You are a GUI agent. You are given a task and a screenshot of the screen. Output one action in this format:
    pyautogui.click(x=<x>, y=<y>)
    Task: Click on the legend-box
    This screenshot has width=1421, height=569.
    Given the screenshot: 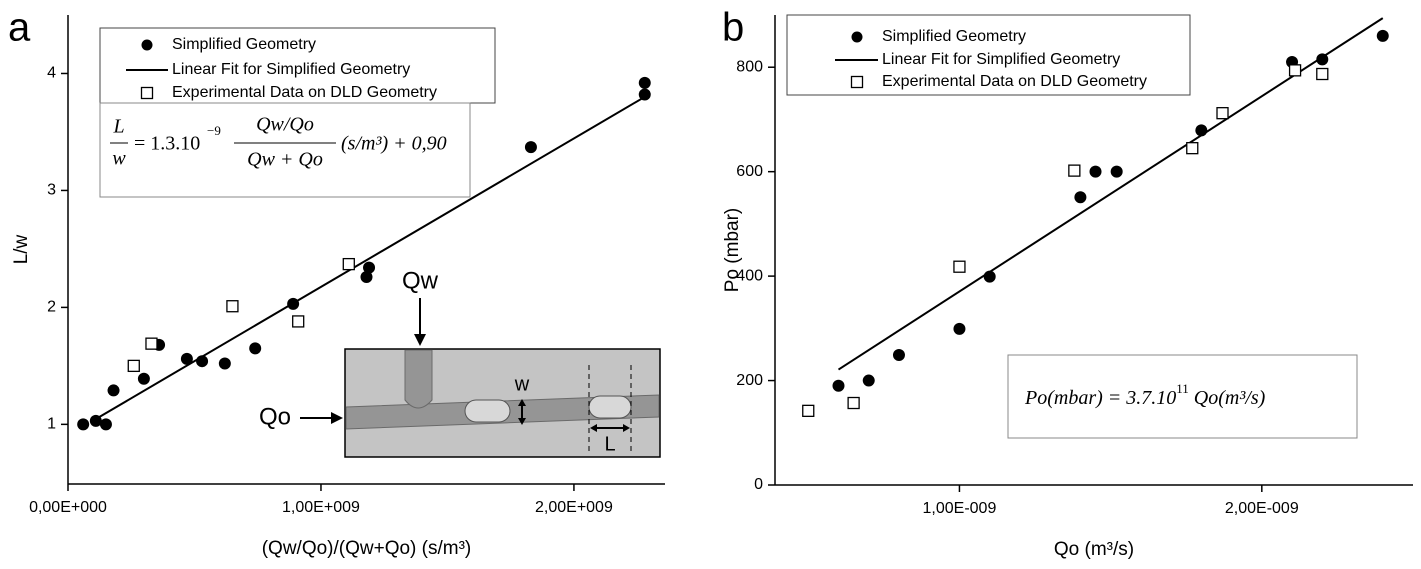 What is the action you would take?
    pyautogui.click(x=297, y=65)
    